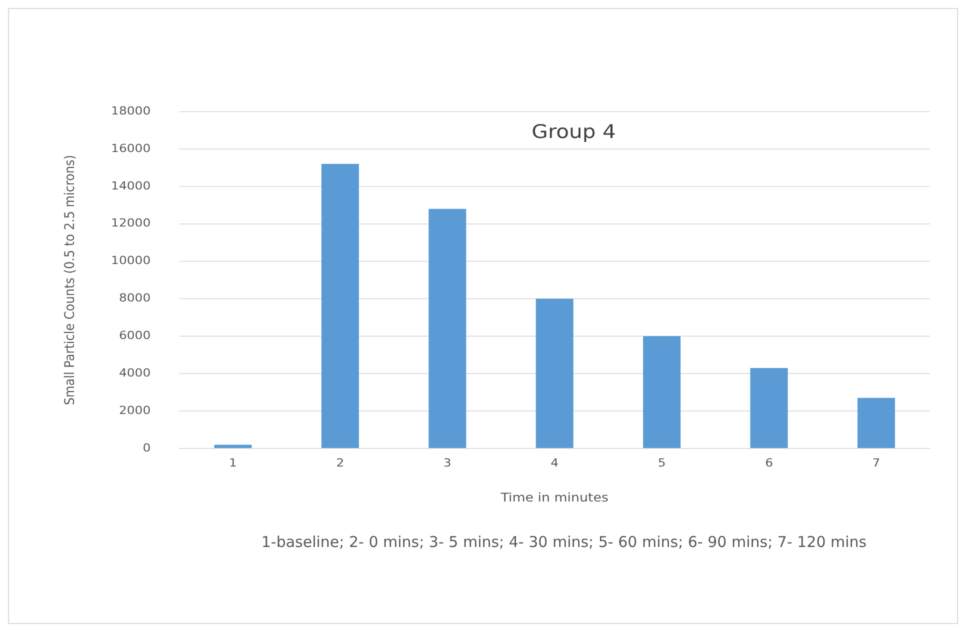  What do you see at coordinates (574, 131) in the screenshot?
I see `chart-title: Group 4` at bounding box center [574, 131].